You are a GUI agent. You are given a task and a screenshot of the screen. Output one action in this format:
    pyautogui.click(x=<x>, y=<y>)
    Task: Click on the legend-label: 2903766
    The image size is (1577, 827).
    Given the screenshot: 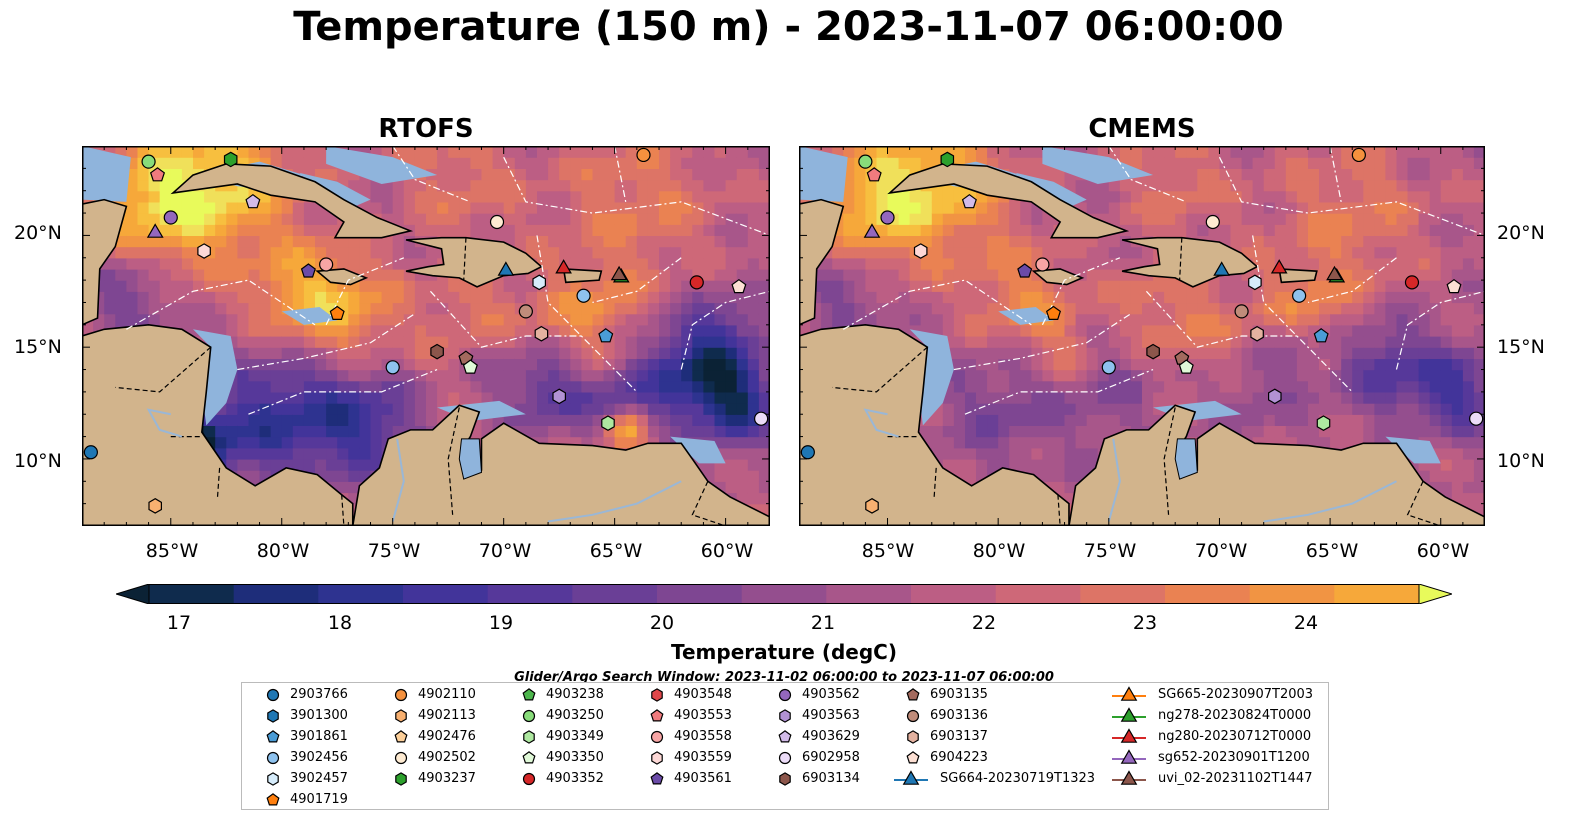 What is the action you would take?
    pyautogui.click(x=319, y=694)
    